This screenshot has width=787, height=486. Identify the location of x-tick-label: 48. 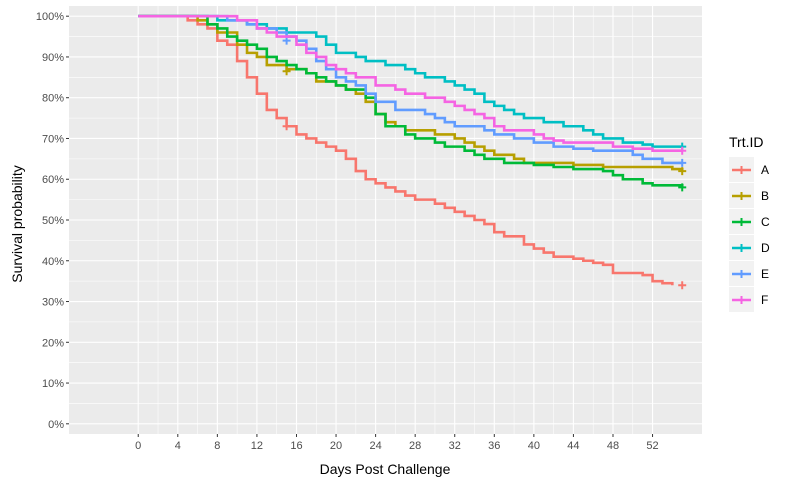
(613, 446).